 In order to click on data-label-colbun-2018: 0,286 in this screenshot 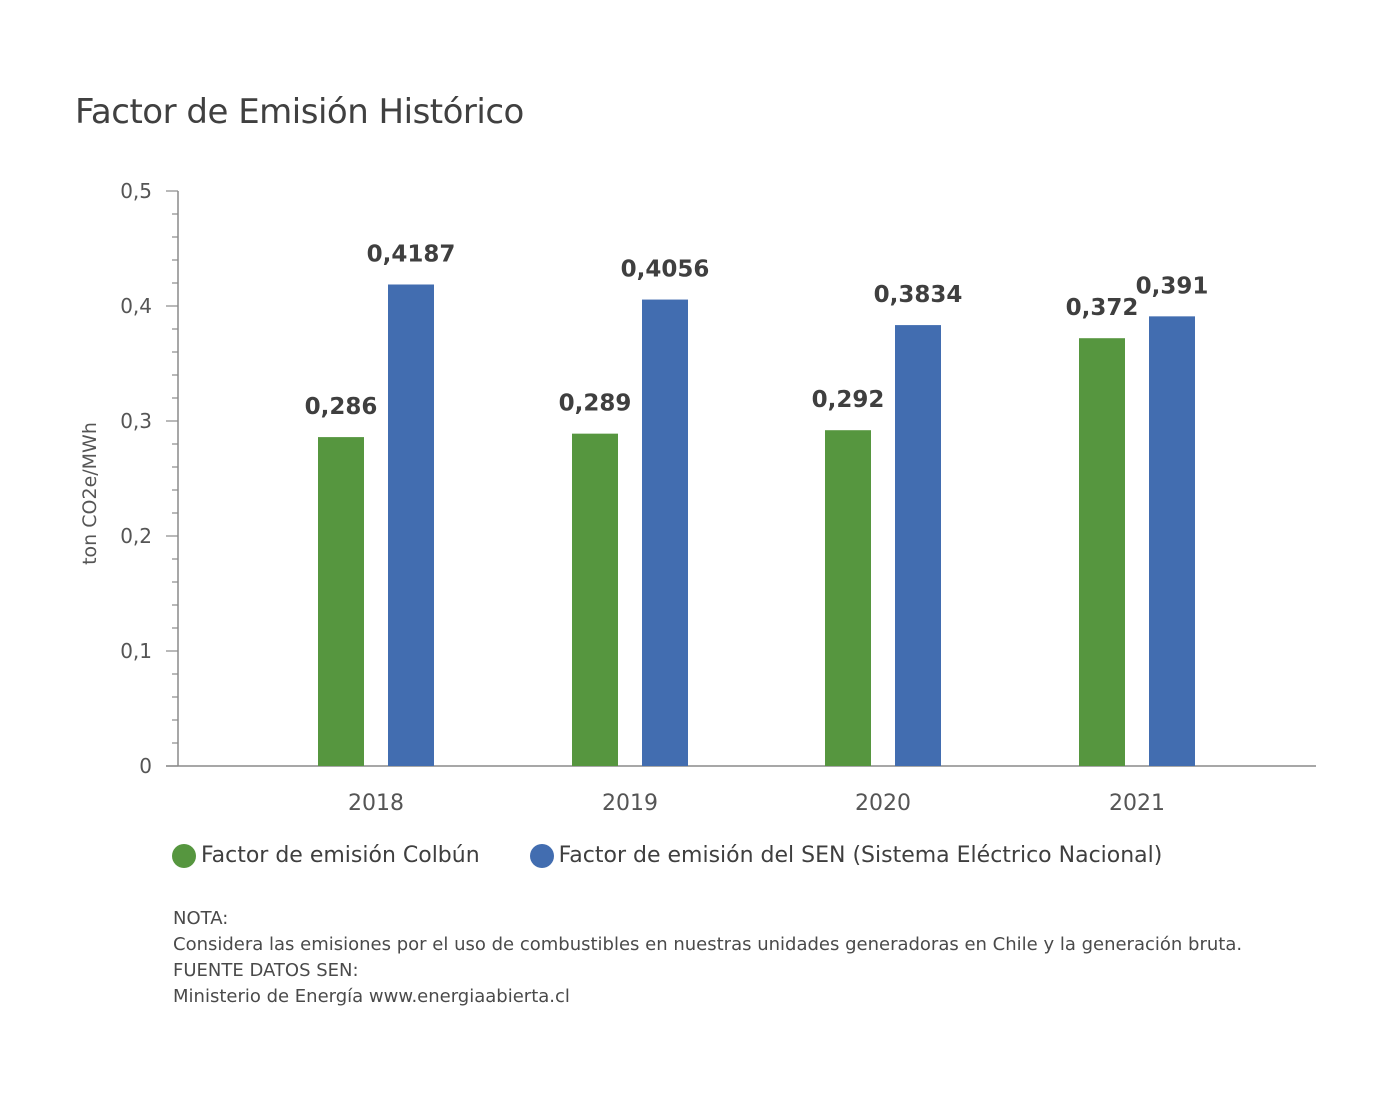, I will do `click(341, 407)`.